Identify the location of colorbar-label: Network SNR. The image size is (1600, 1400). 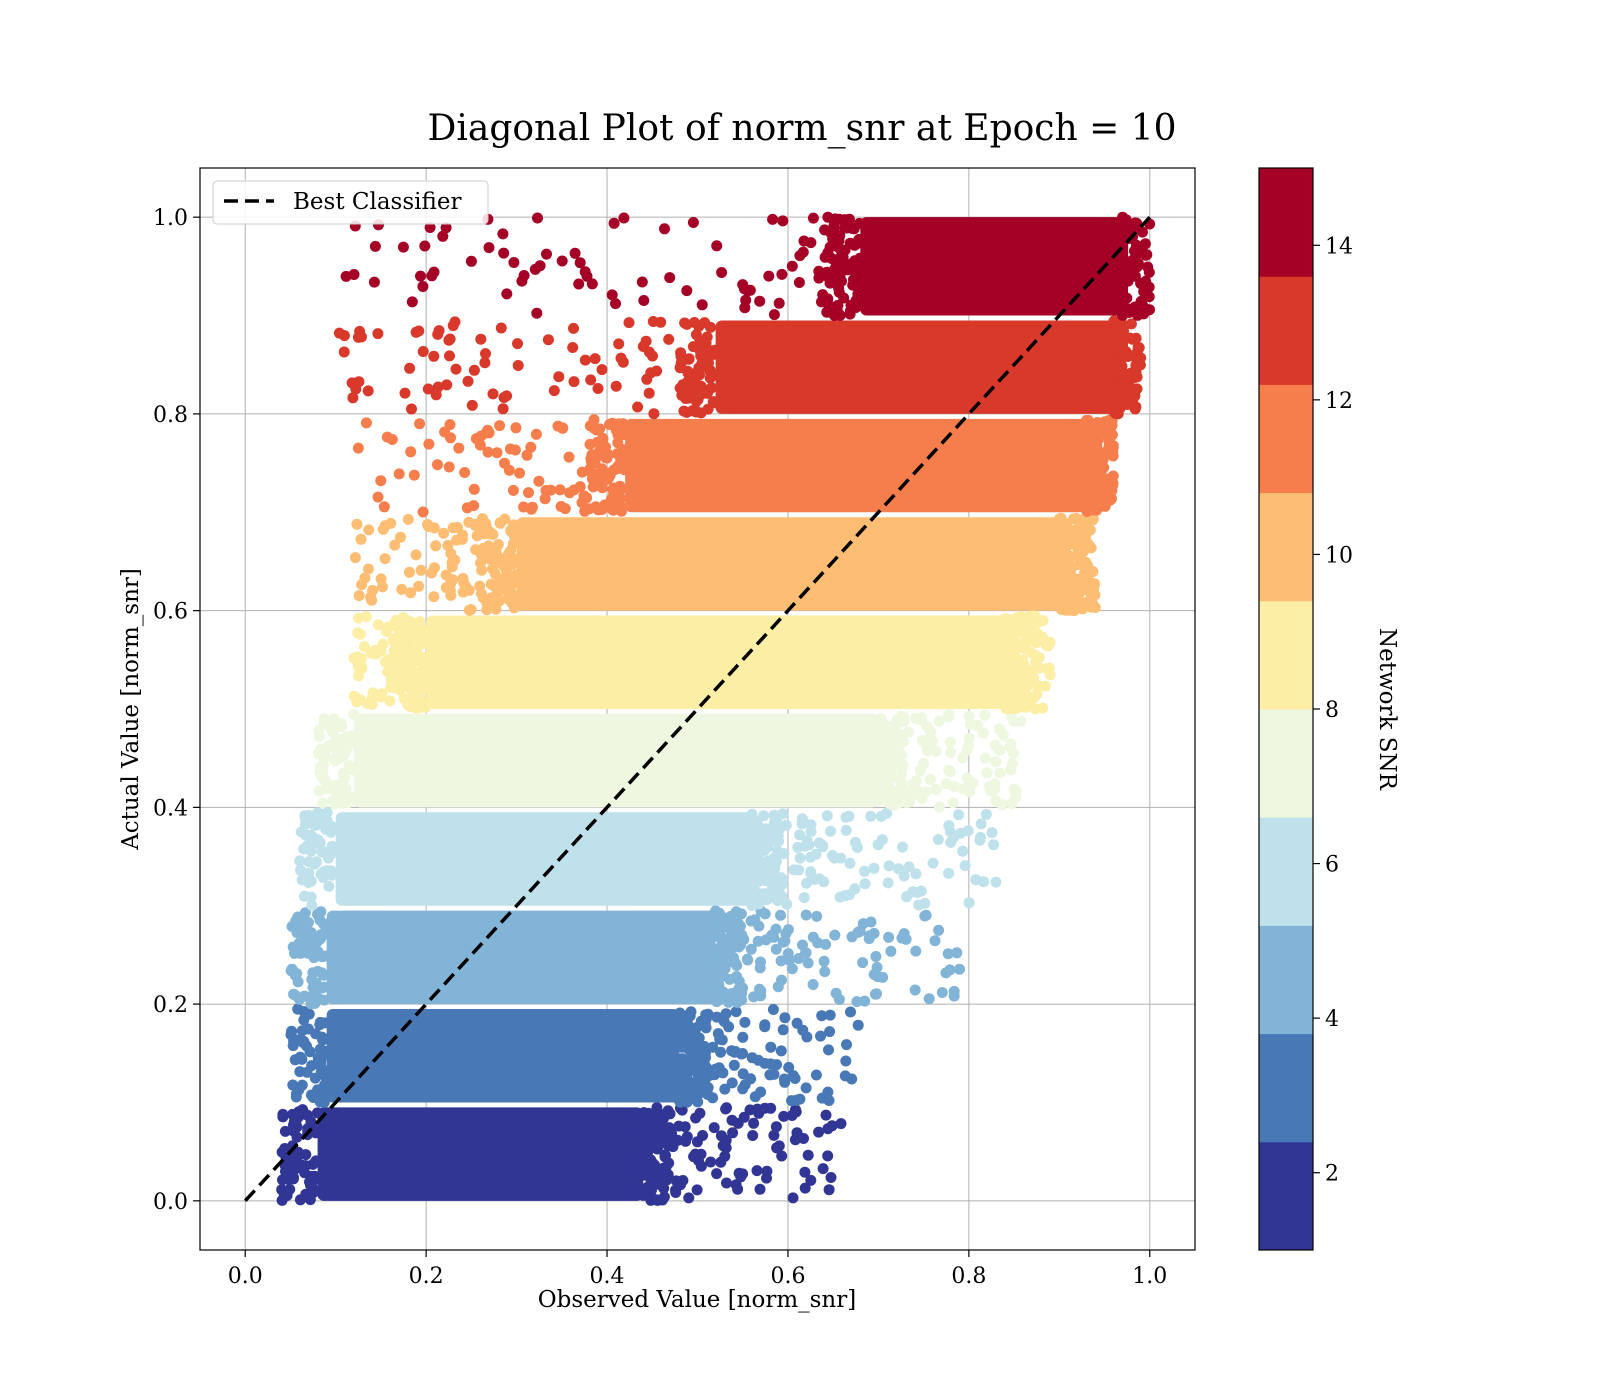
(1387, 709).